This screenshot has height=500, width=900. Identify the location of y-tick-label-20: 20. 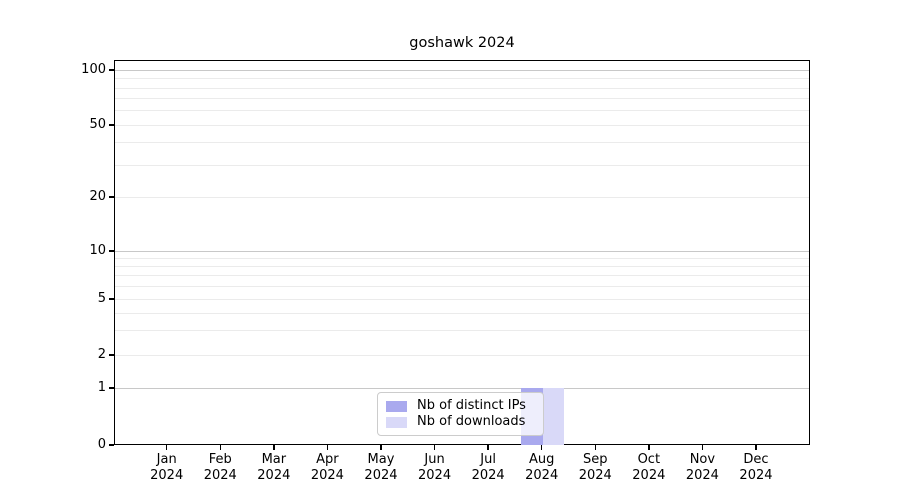
(97, 196).